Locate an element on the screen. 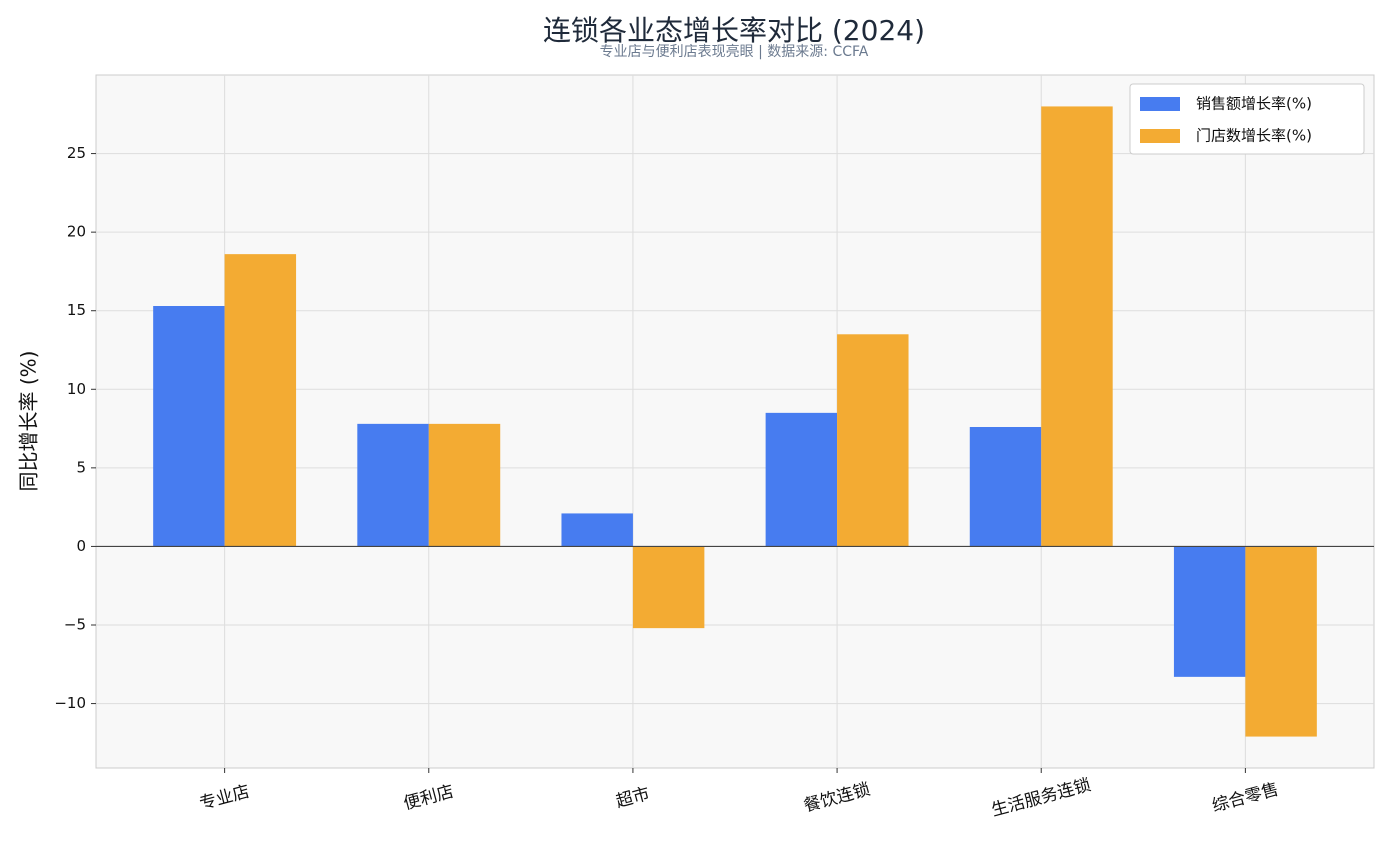  y-axis-label: 同比增长率 (%) is located at coordinates (29, 421).